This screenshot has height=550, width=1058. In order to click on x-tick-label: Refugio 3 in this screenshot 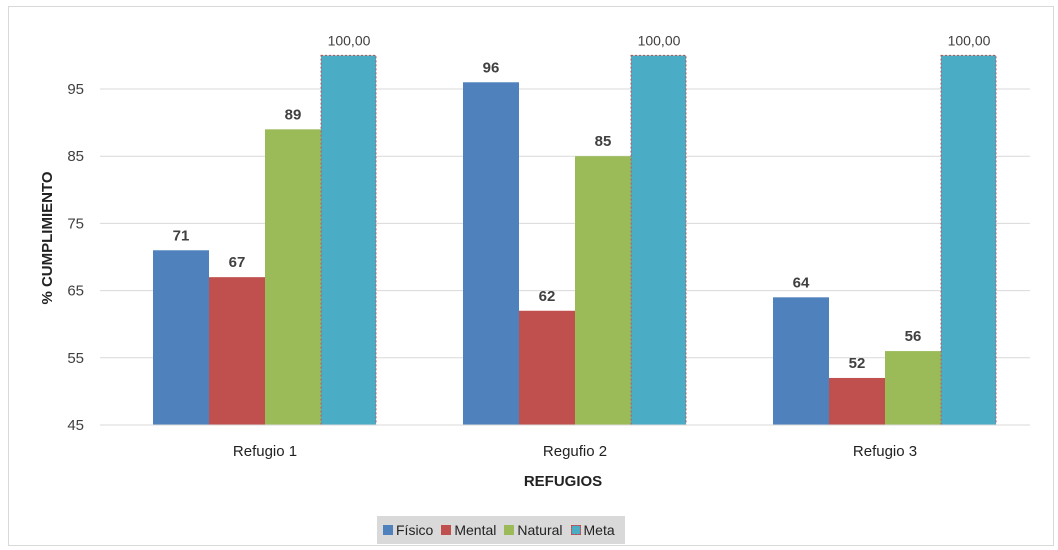, I will do `click(885, 451)`.